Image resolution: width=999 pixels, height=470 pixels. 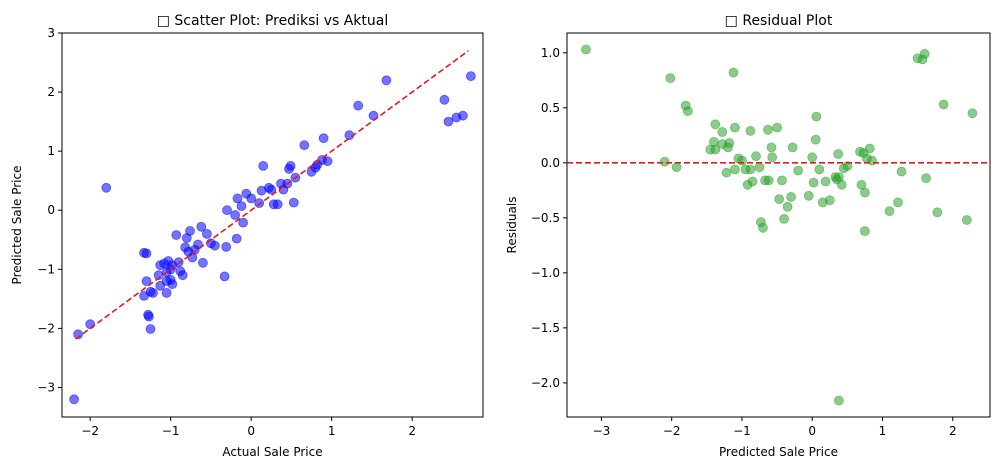 What do you see at coordinates (272, 452) in the screenshot?
I see `x-axis-label: Actual Sale Price` at bounding box center [272, 452].